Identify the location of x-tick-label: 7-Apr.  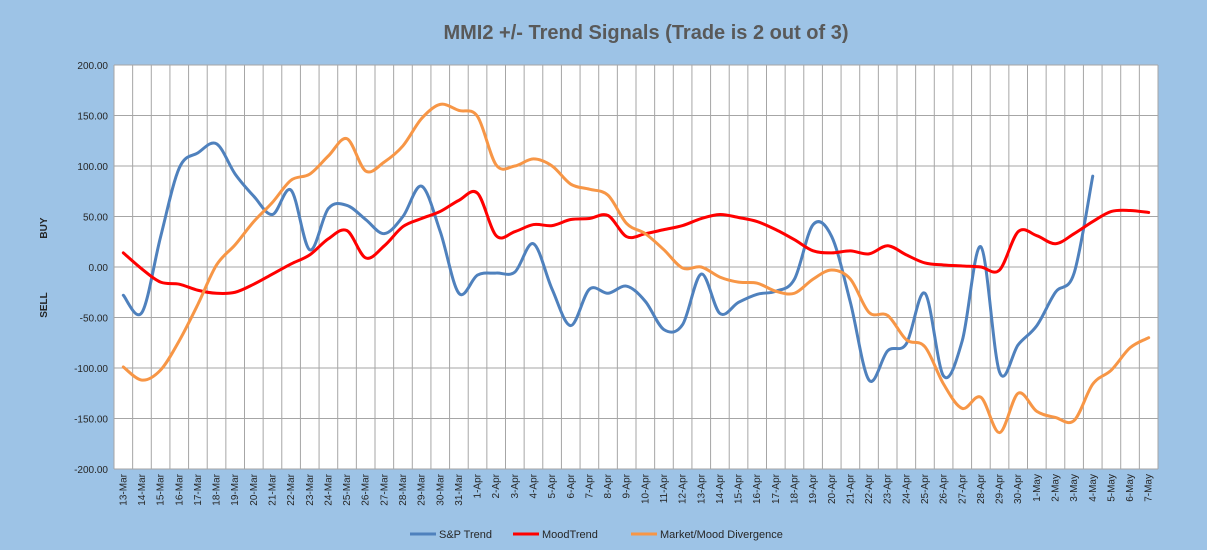
(589, 485).